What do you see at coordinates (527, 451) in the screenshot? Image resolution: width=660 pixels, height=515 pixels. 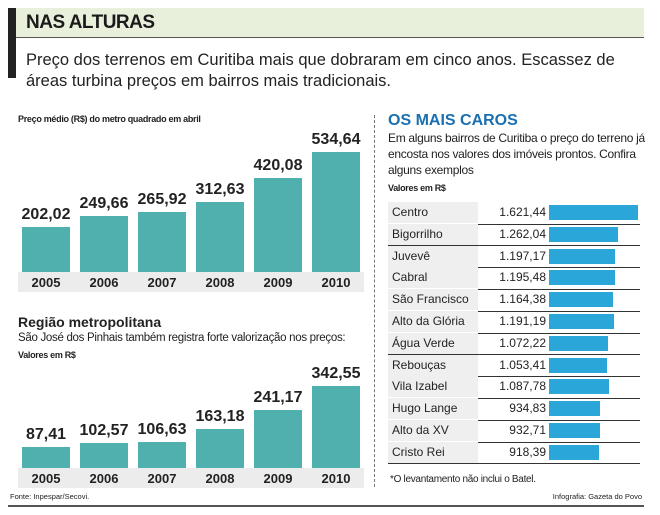 I see `price-value: 918,39` at bounding box center [527, 451].